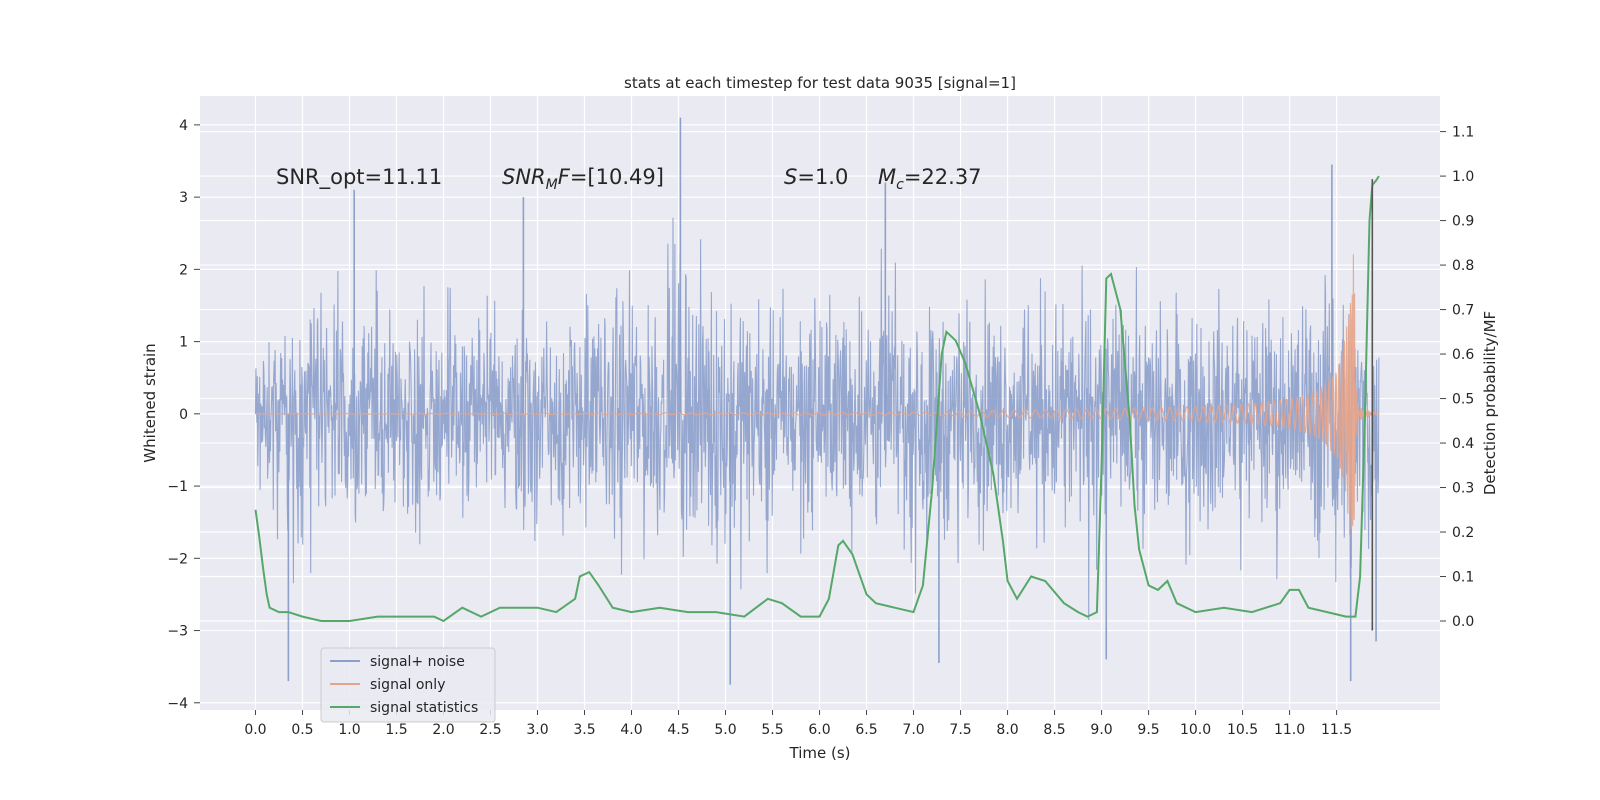  I want to click on x-tick-label-21: 10.5, so click(1242, 730).